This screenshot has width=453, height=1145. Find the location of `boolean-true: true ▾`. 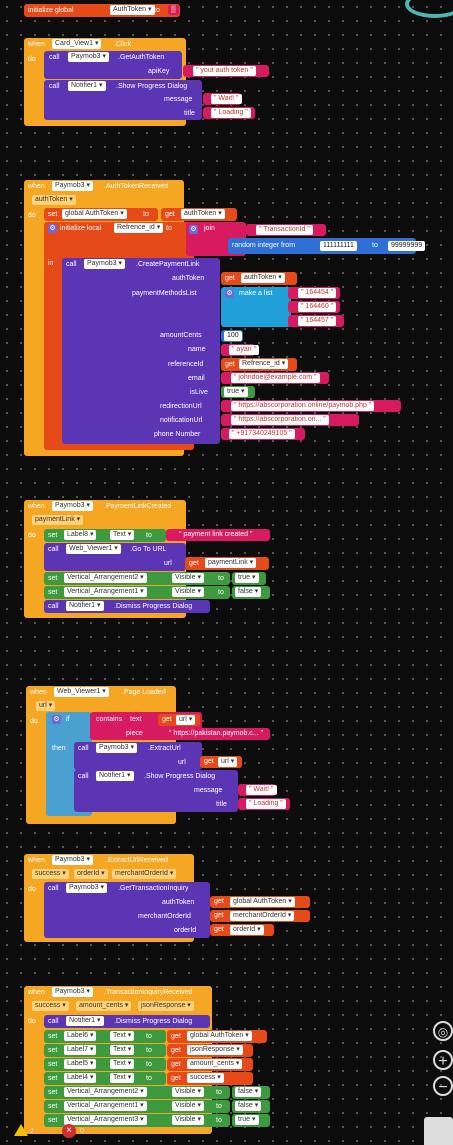

boolean-true: true ▾ is located at coordinates (249, 578).